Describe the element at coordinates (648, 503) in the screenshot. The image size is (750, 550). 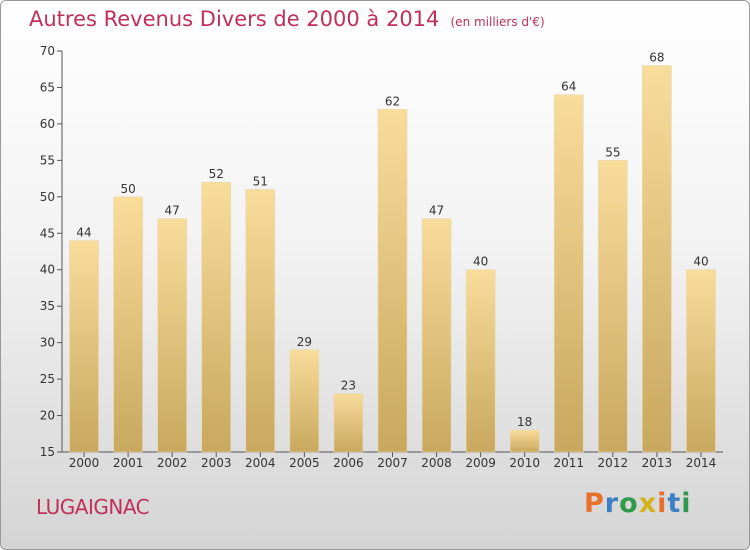
I see `logo-letter: x` at that location.